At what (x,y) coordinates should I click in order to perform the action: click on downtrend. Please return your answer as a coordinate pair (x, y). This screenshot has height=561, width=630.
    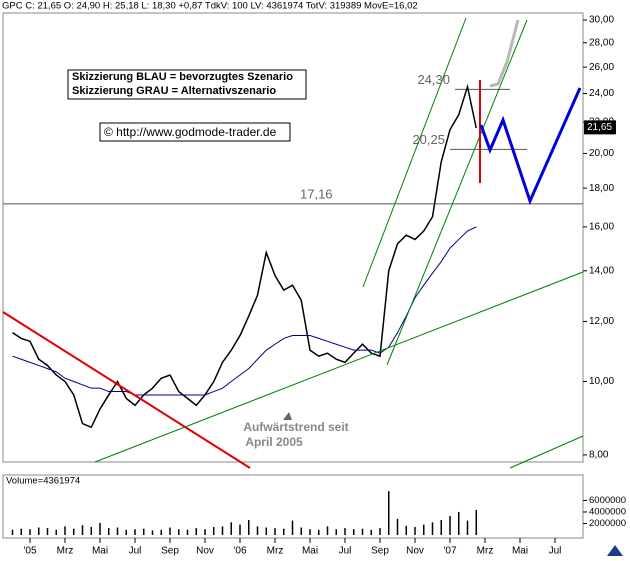
    Looking at the image, I should click on (126, 390).